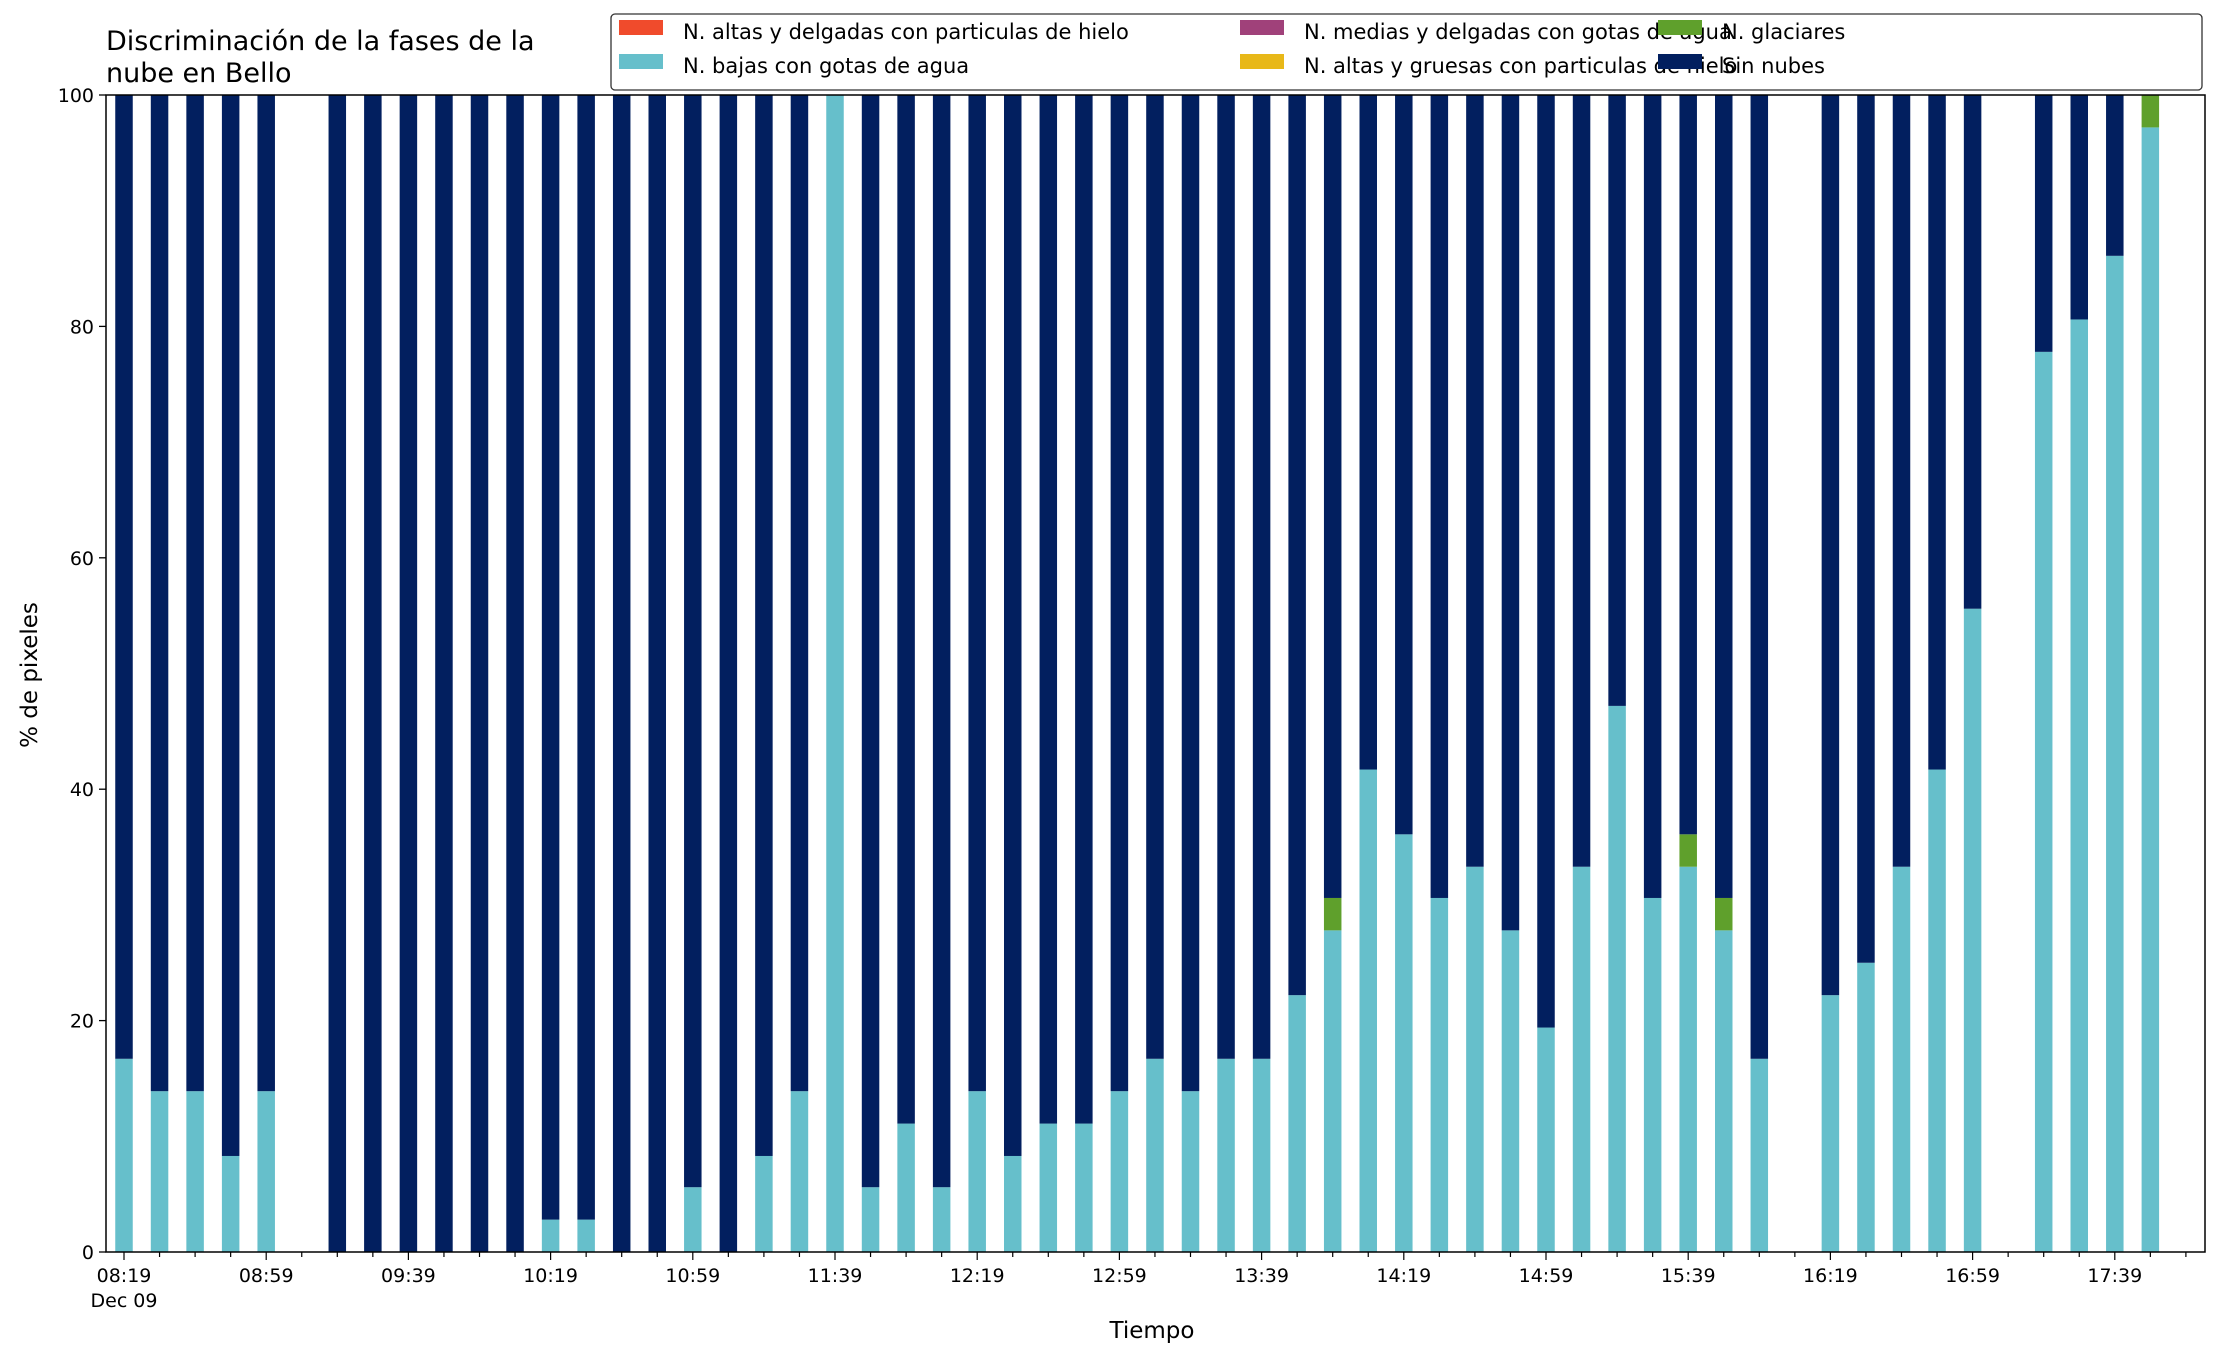  What do you see at coordinates (1972, 1276) in the screenshot?
I see `x-tick-label-1659: 16:59` at bounding box center [1972, 1276].